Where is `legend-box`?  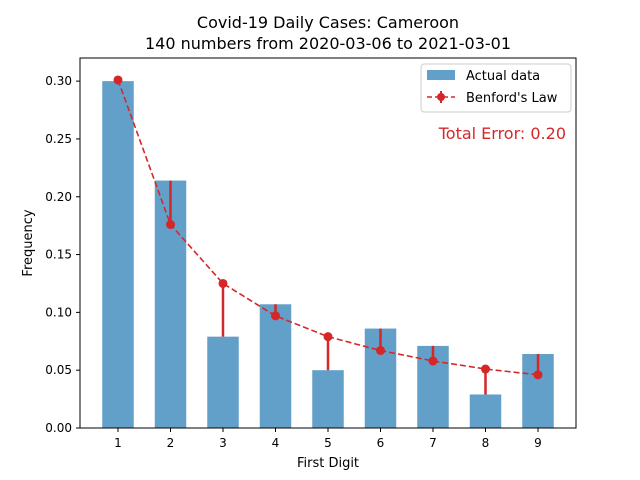 legend-box is located at coordinates (496, 88).